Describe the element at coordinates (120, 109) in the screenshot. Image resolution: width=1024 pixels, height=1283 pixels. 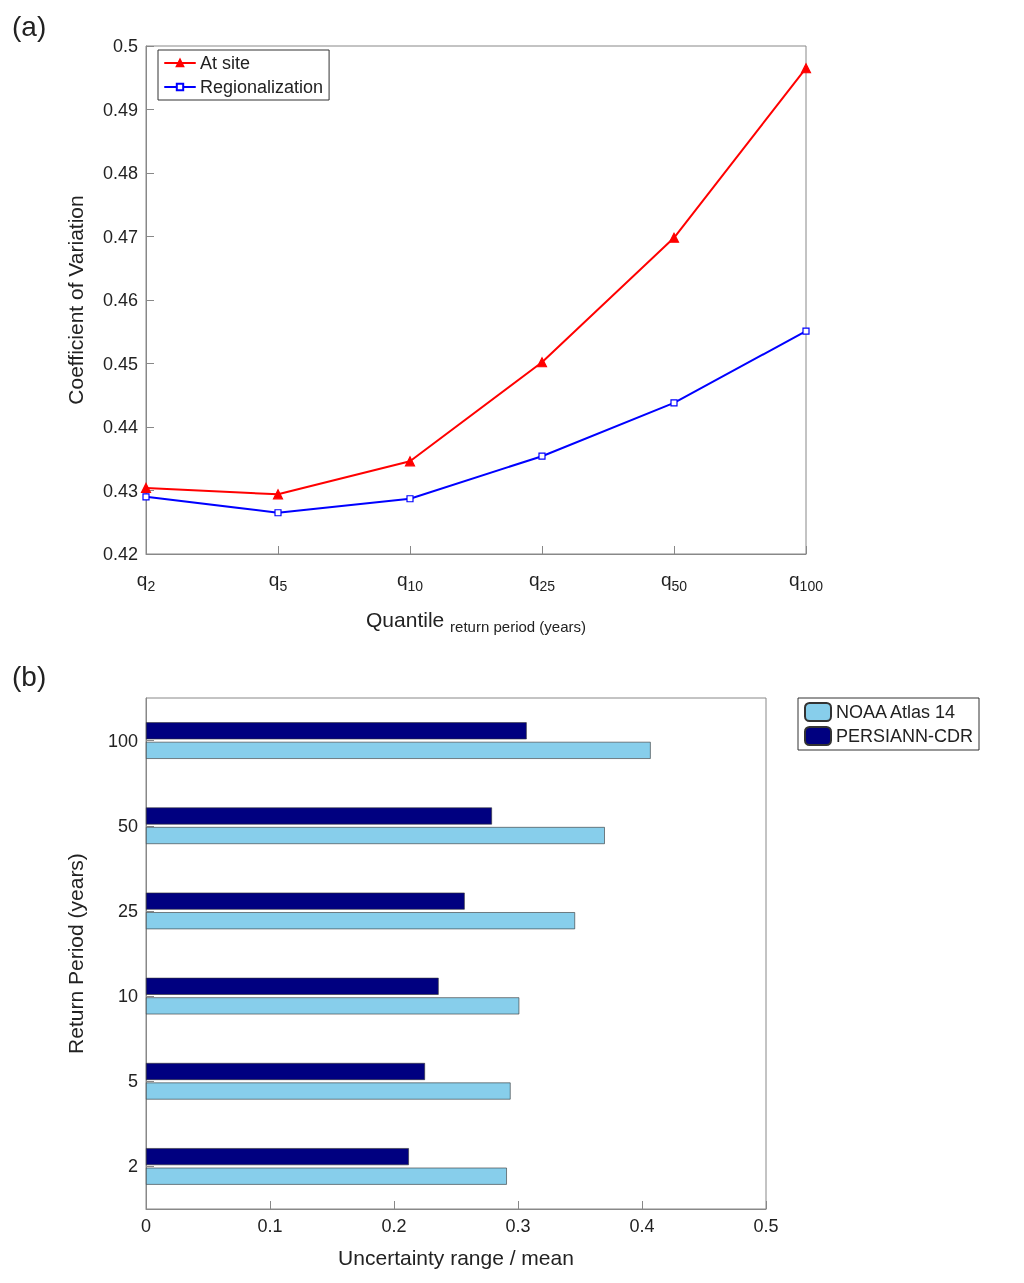
I see `y-tick-label: 0.49` at that location.